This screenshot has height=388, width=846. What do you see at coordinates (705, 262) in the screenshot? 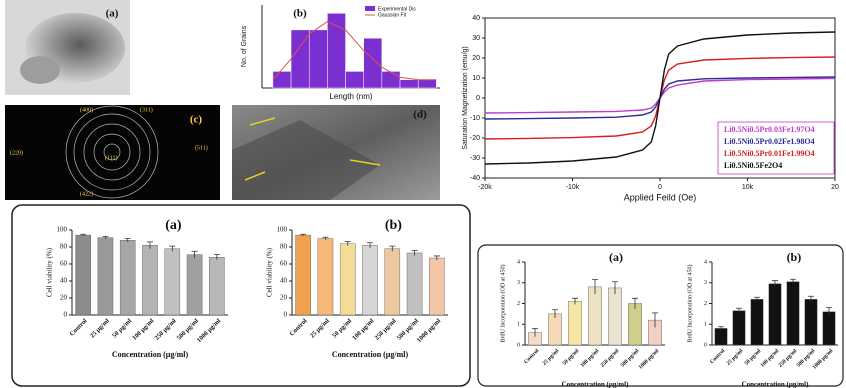
I see `y-tick-label: 4` at bounding box center [705, 262].